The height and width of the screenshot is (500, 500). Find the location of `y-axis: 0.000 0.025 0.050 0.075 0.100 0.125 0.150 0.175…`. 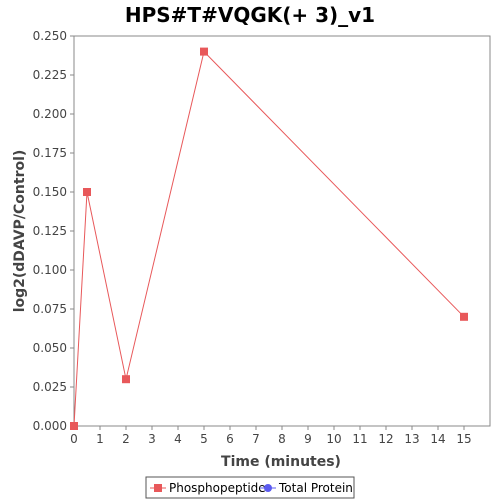

y-axis: 0.000 0.025 0.050 0.075 0.100 0.125 0.150 0.175… is located at coordinates (53, 231).